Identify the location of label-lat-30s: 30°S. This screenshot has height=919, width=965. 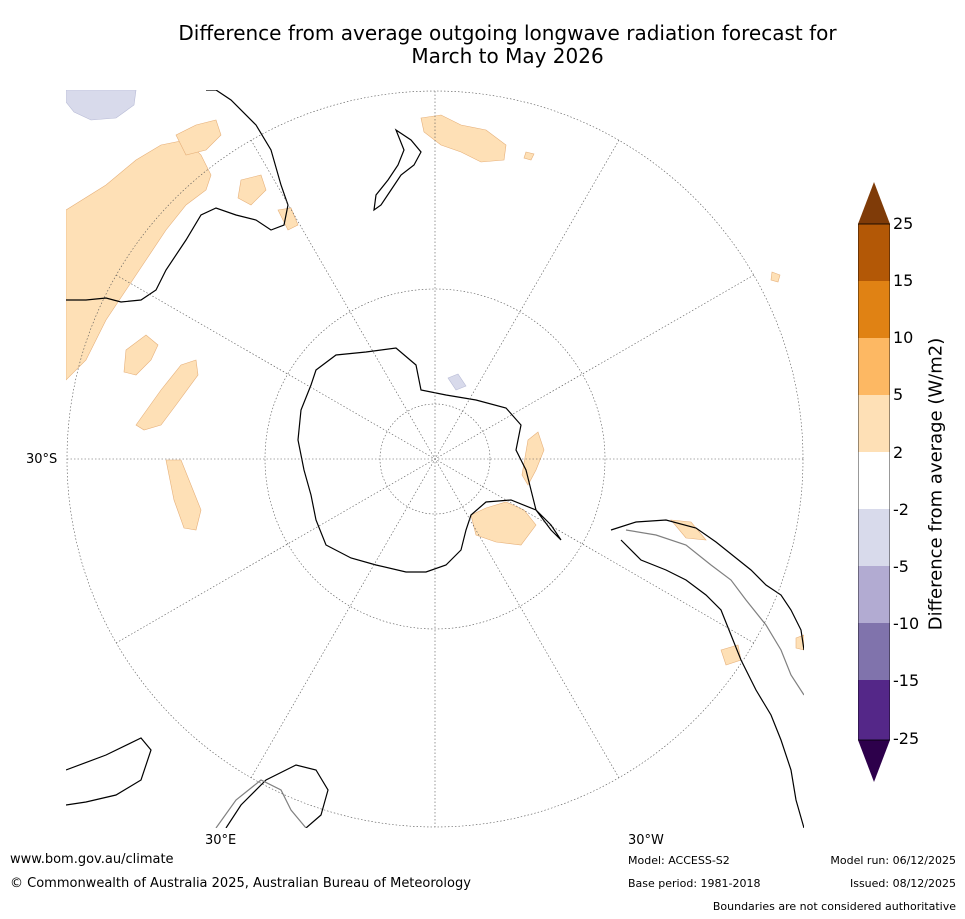
(42, 459).